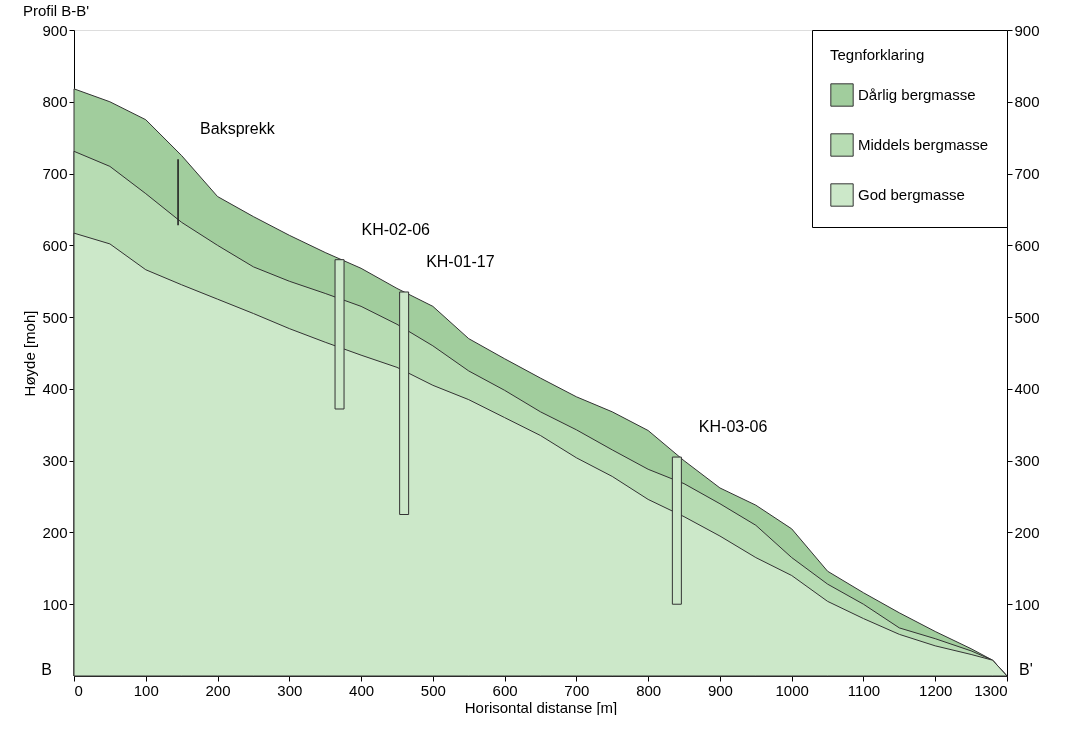  I want to click on y-axis-title: Høyde [moh], so click(30, 353).